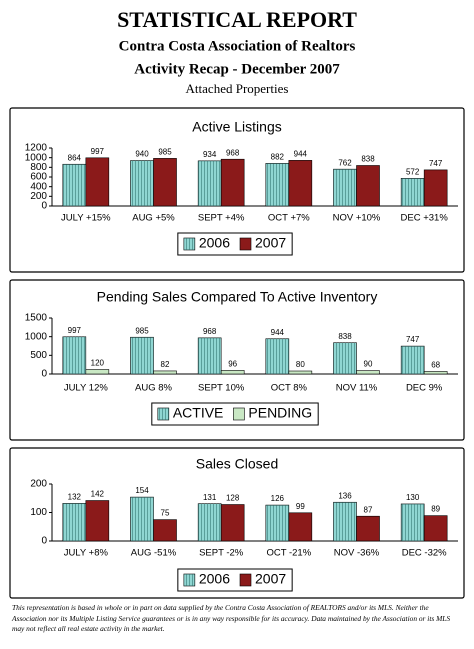 The width and height of the screenshot is (474, 649). Describe the element at coordinates (221, 218) in the screenshot. I see `x-tick-label: SEPT +4%` at that location.